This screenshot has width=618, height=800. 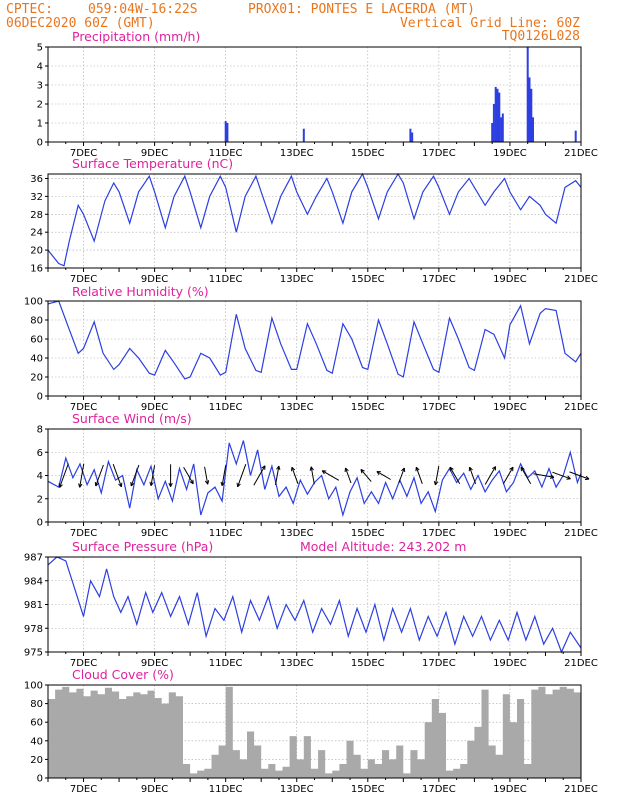 I want to click on cloud-ytick-label-4: 80, so click(x=36, y=704).